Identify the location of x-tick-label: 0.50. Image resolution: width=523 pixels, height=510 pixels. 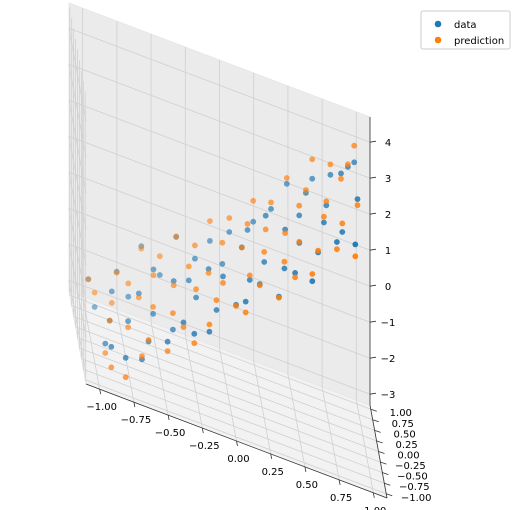
(307, 485).